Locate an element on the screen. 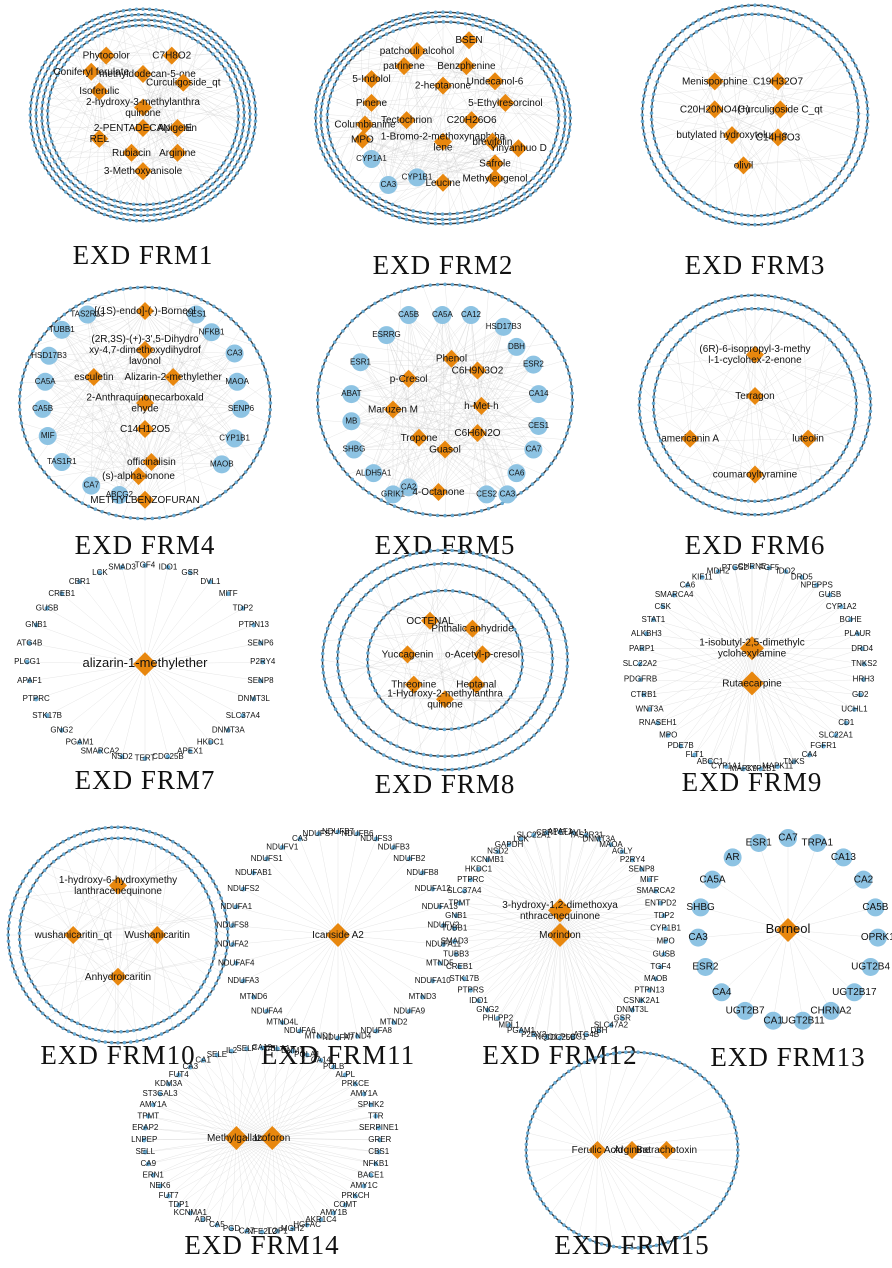 The height and width of the screenshot is (1268, 892). target-label: NDUFA8 is located at coordinates (376, 1030).